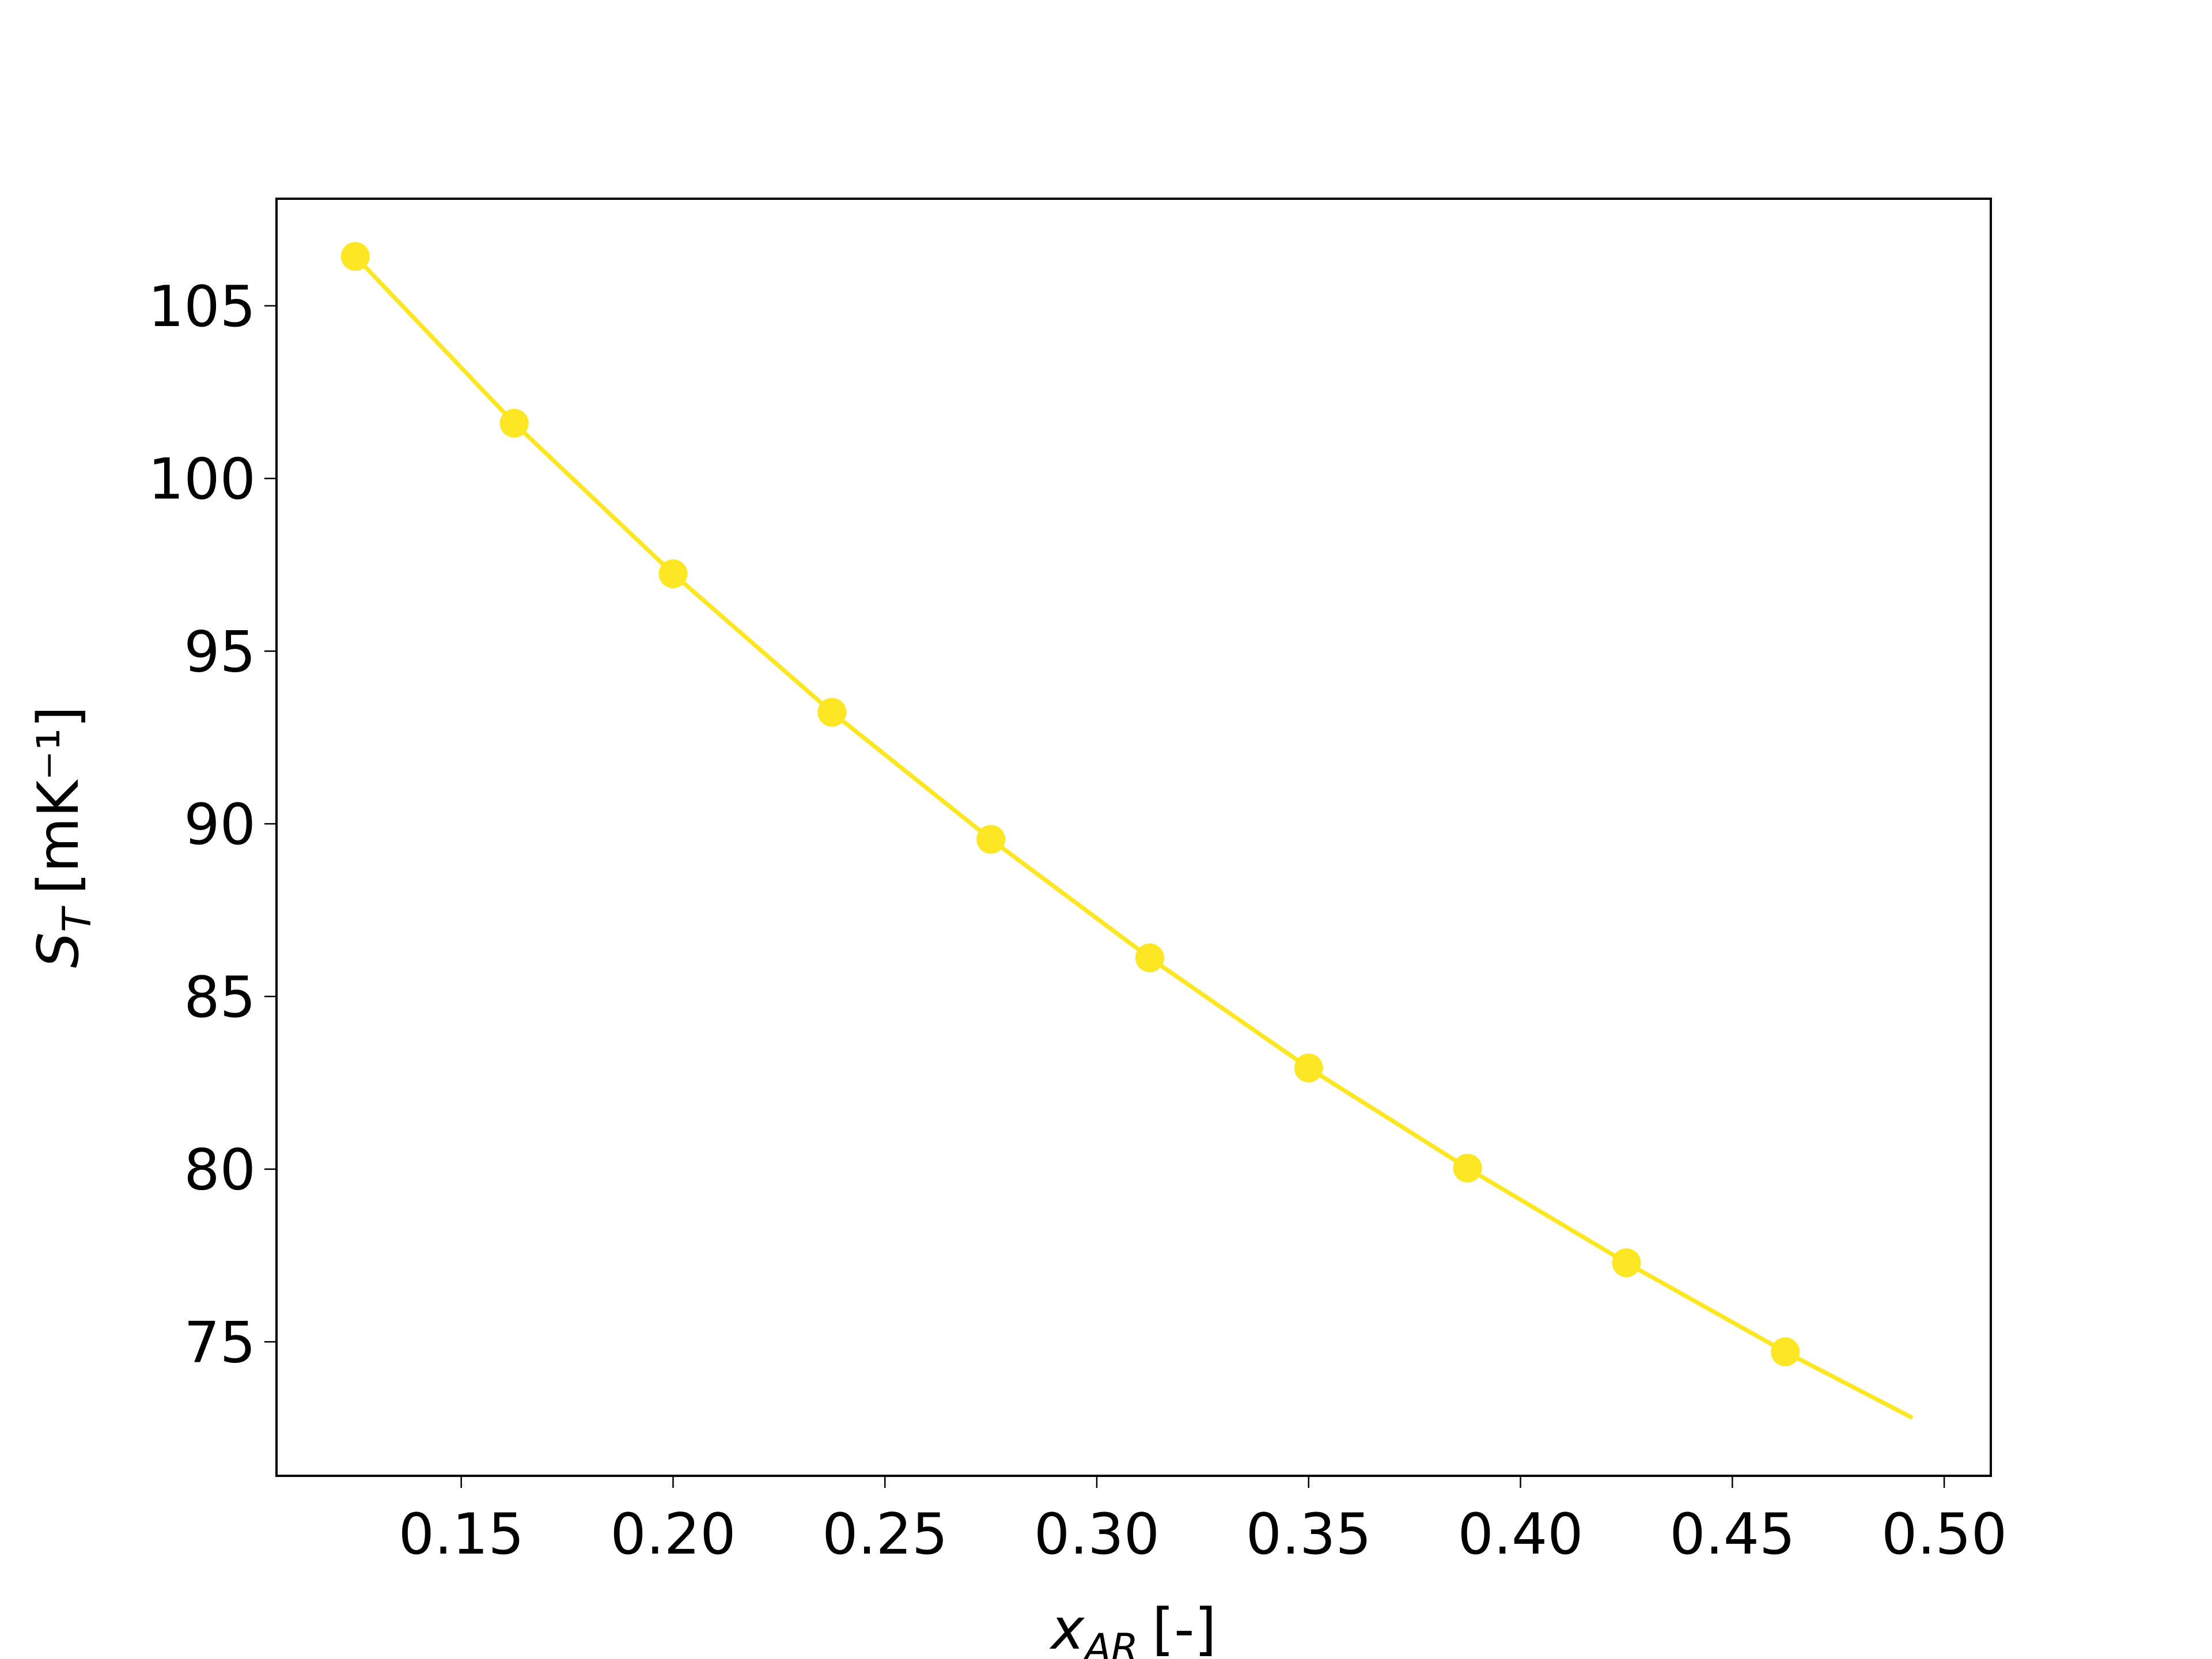  I want to click on x-label-subscript: AR, so click(1110, 1642).